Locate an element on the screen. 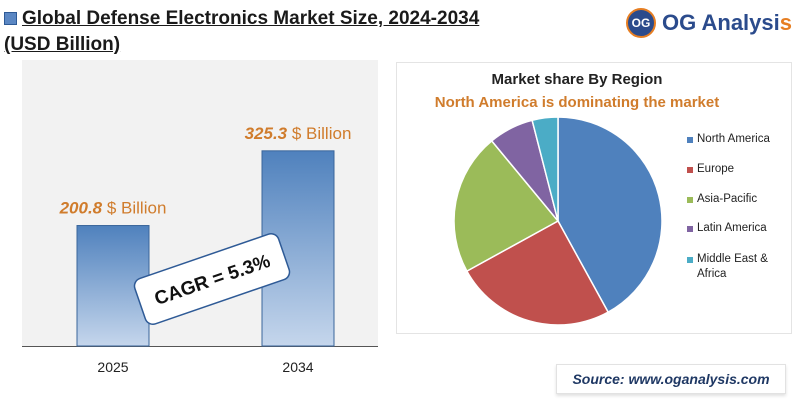 The width and height of the screenshot is (800, 405). data-label-value: 200.8 is located at coordinates (81, 208).